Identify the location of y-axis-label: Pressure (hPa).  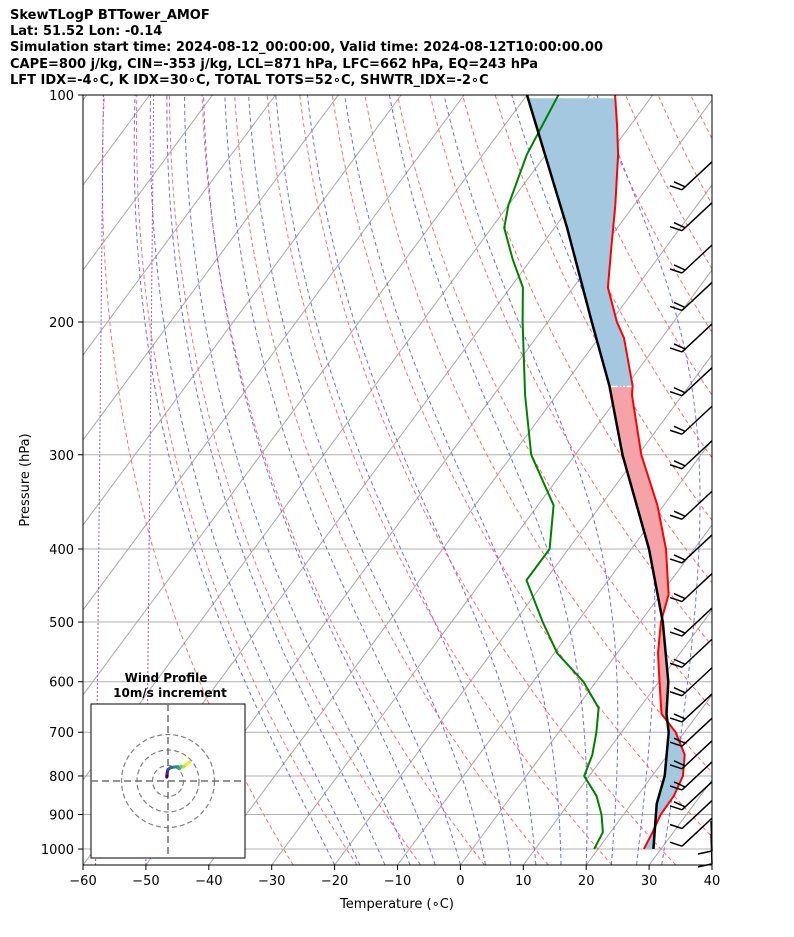
(25, 479).